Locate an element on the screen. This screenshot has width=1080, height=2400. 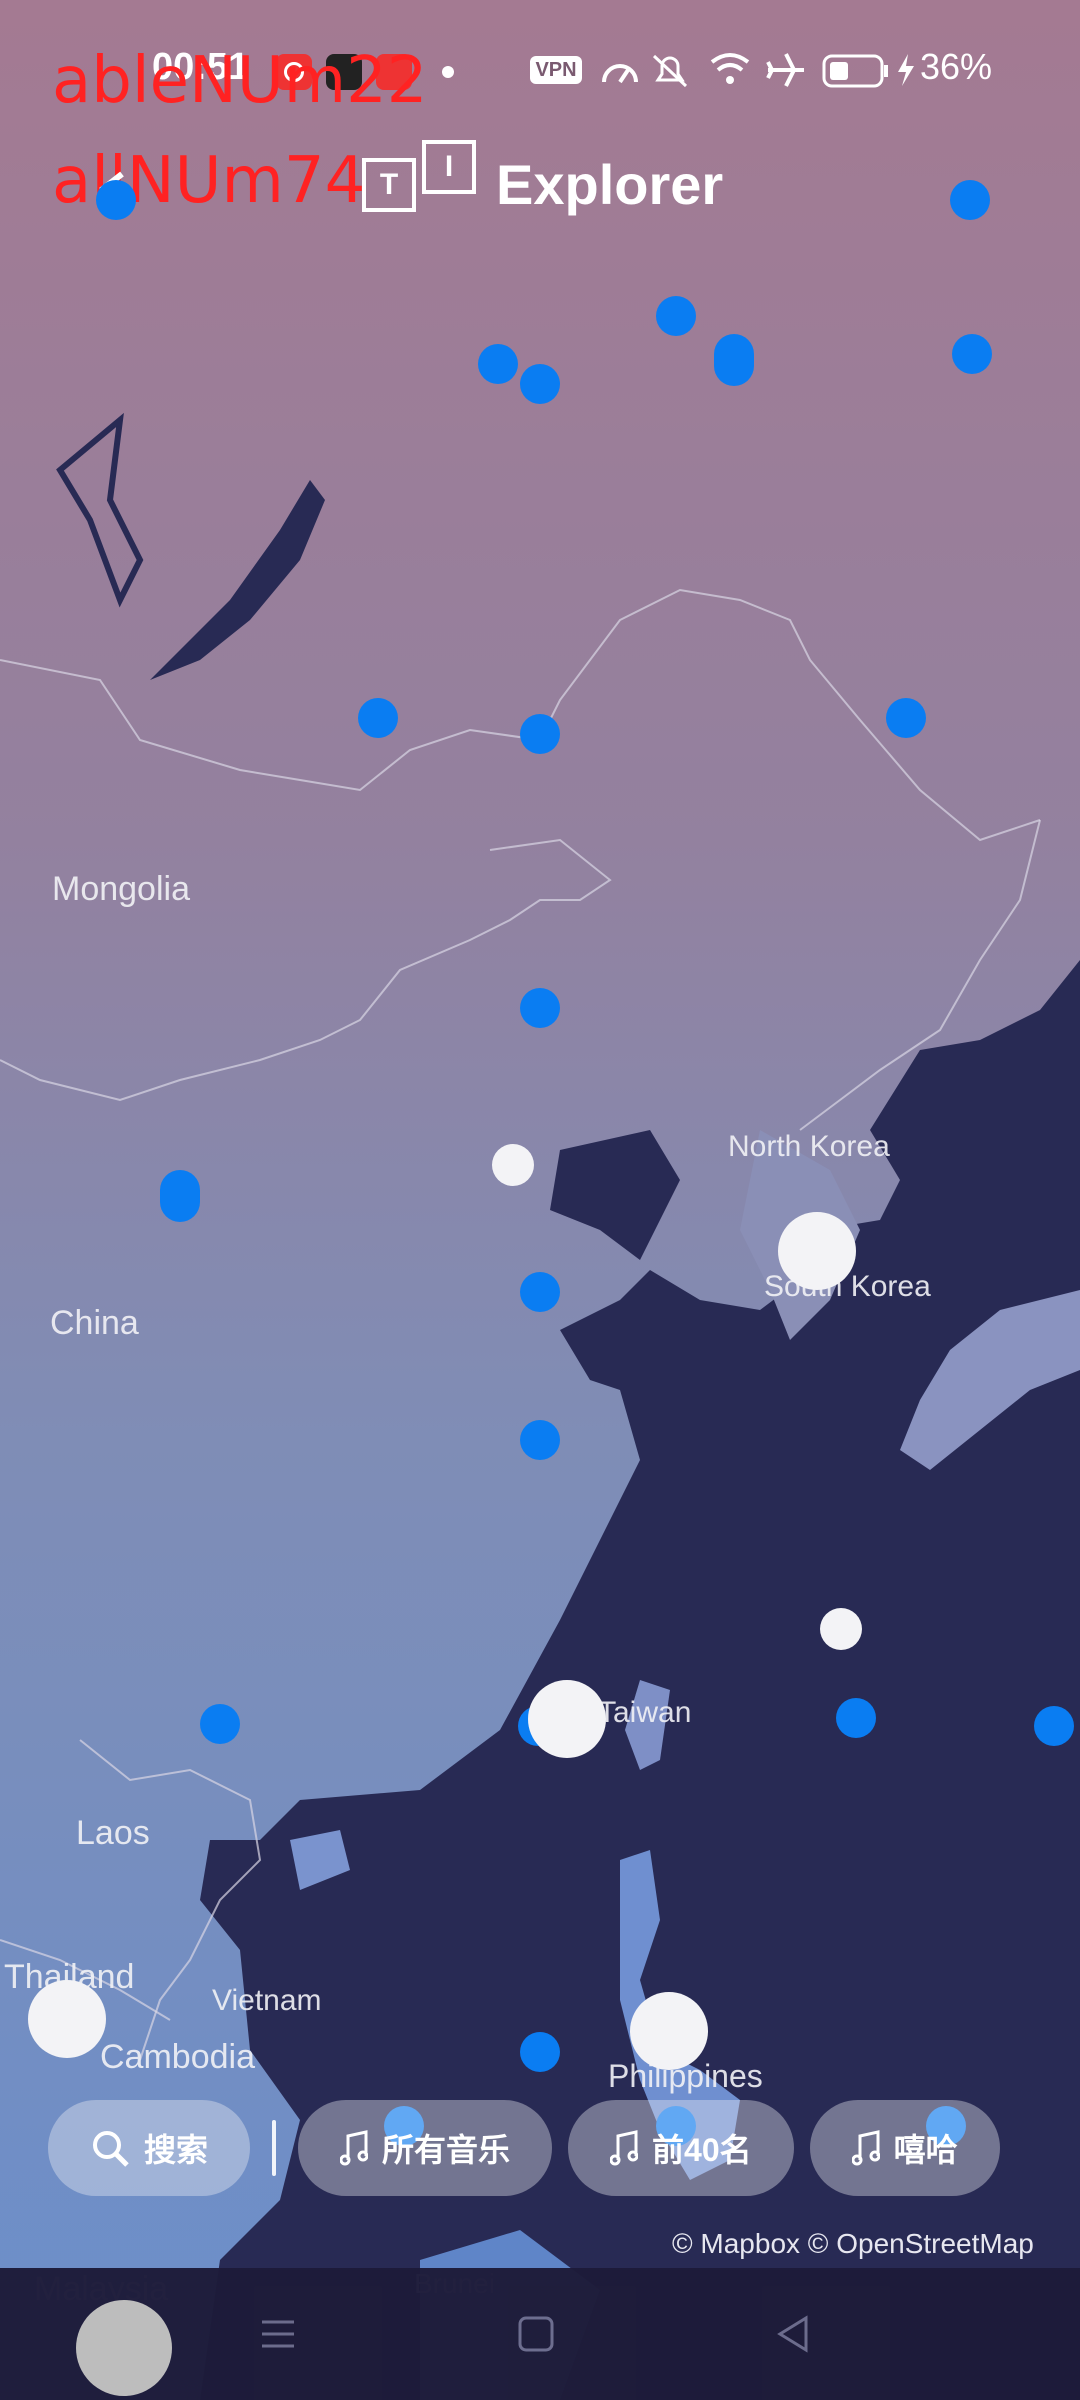
philippines-island is located at coordinates (680, 2015).